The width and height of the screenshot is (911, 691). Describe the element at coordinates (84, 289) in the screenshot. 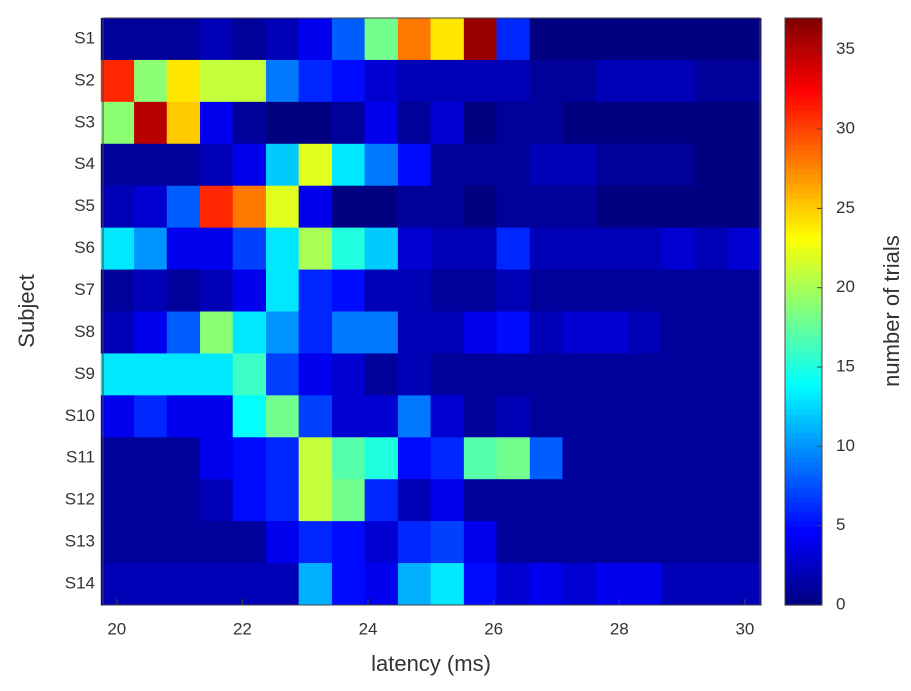

I see `y-tick-label: S7` at that location.